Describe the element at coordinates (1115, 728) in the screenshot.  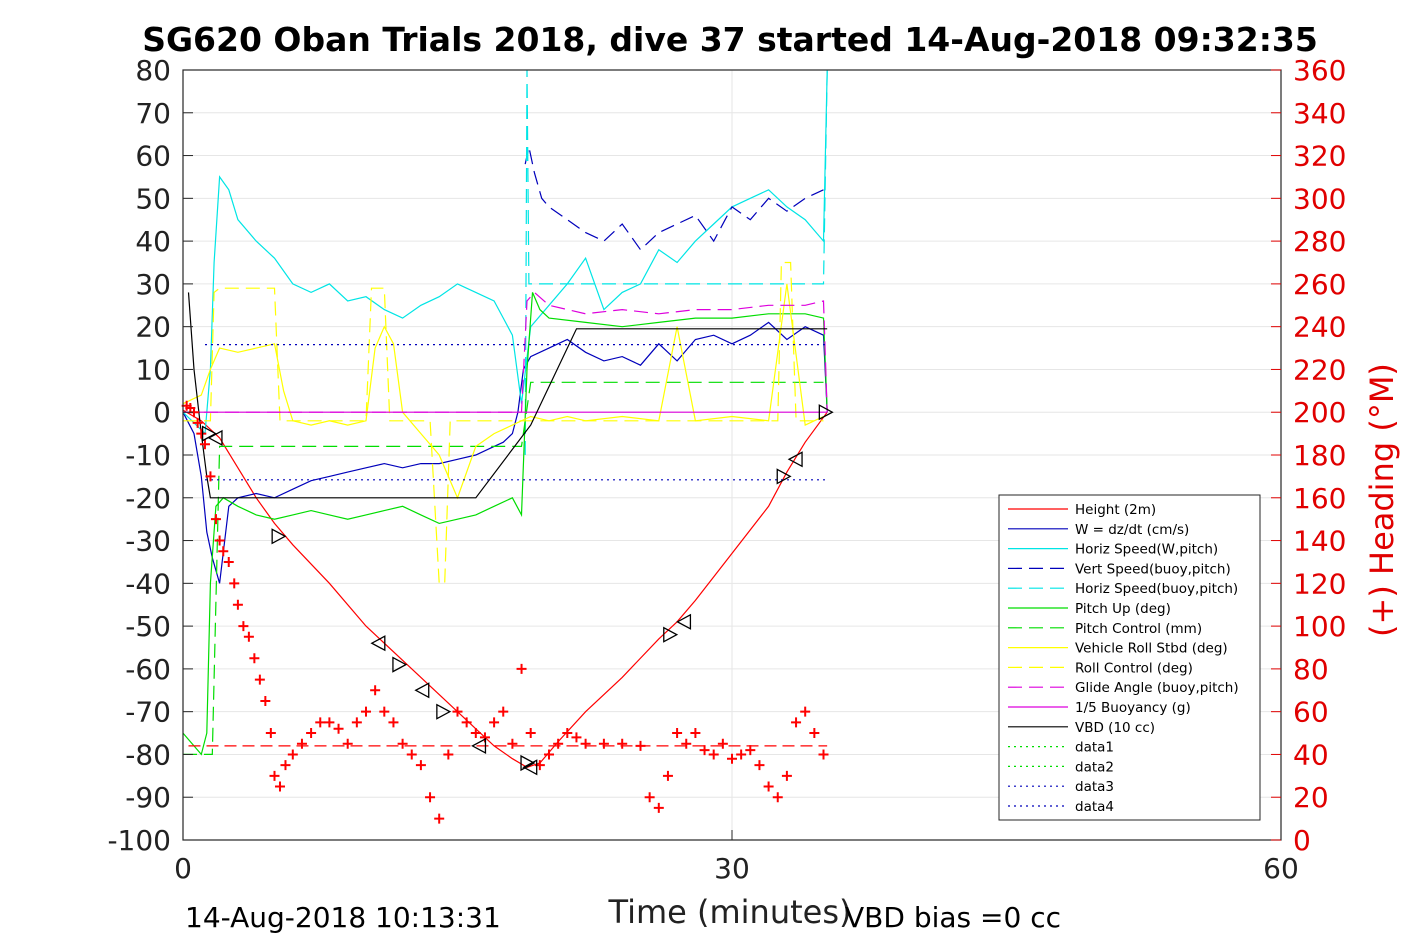
I see `legend-label-12: VBD (10 cc)` at that location.